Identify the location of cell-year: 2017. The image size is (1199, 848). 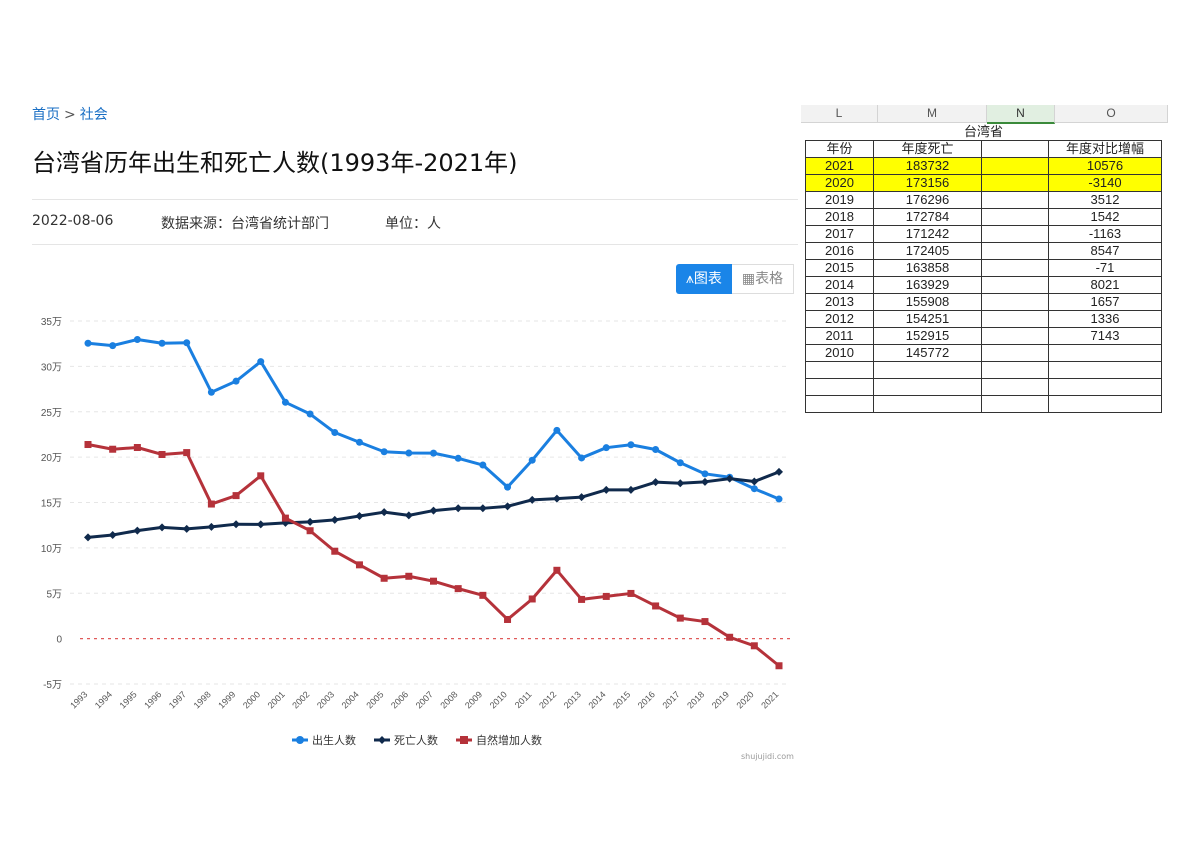
(839, 234).